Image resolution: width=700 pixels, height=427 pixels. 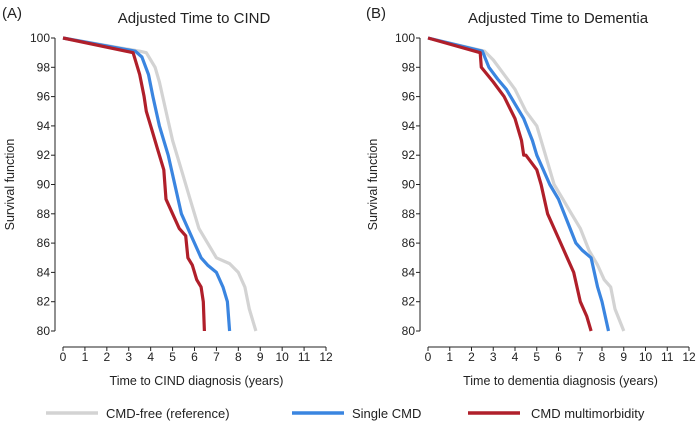 I want to click on legend-label-cmd-free-reference: CMD-free (reference), so click(x=168, y=413).